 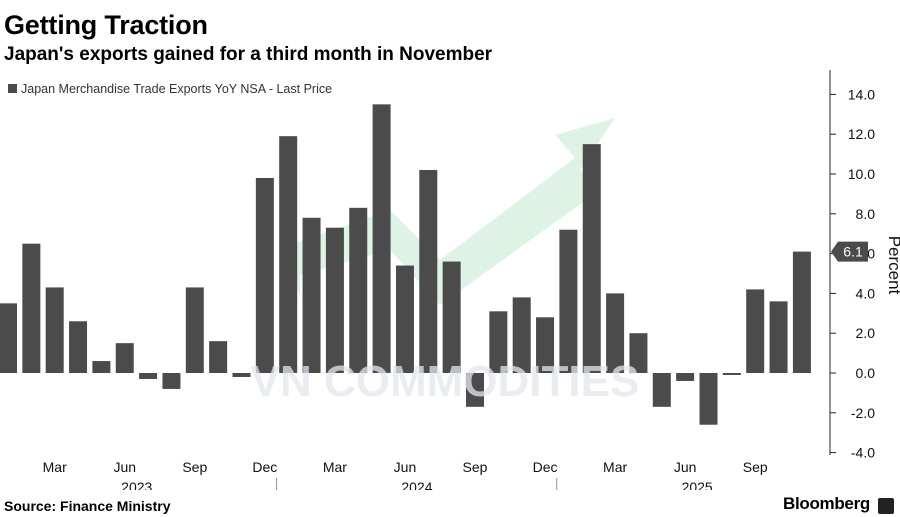 What do you see at coordinates (445, 381) in the screenshot?
I see `watermark-text: VN COMMODITIES` at bounding box center [445, 381].